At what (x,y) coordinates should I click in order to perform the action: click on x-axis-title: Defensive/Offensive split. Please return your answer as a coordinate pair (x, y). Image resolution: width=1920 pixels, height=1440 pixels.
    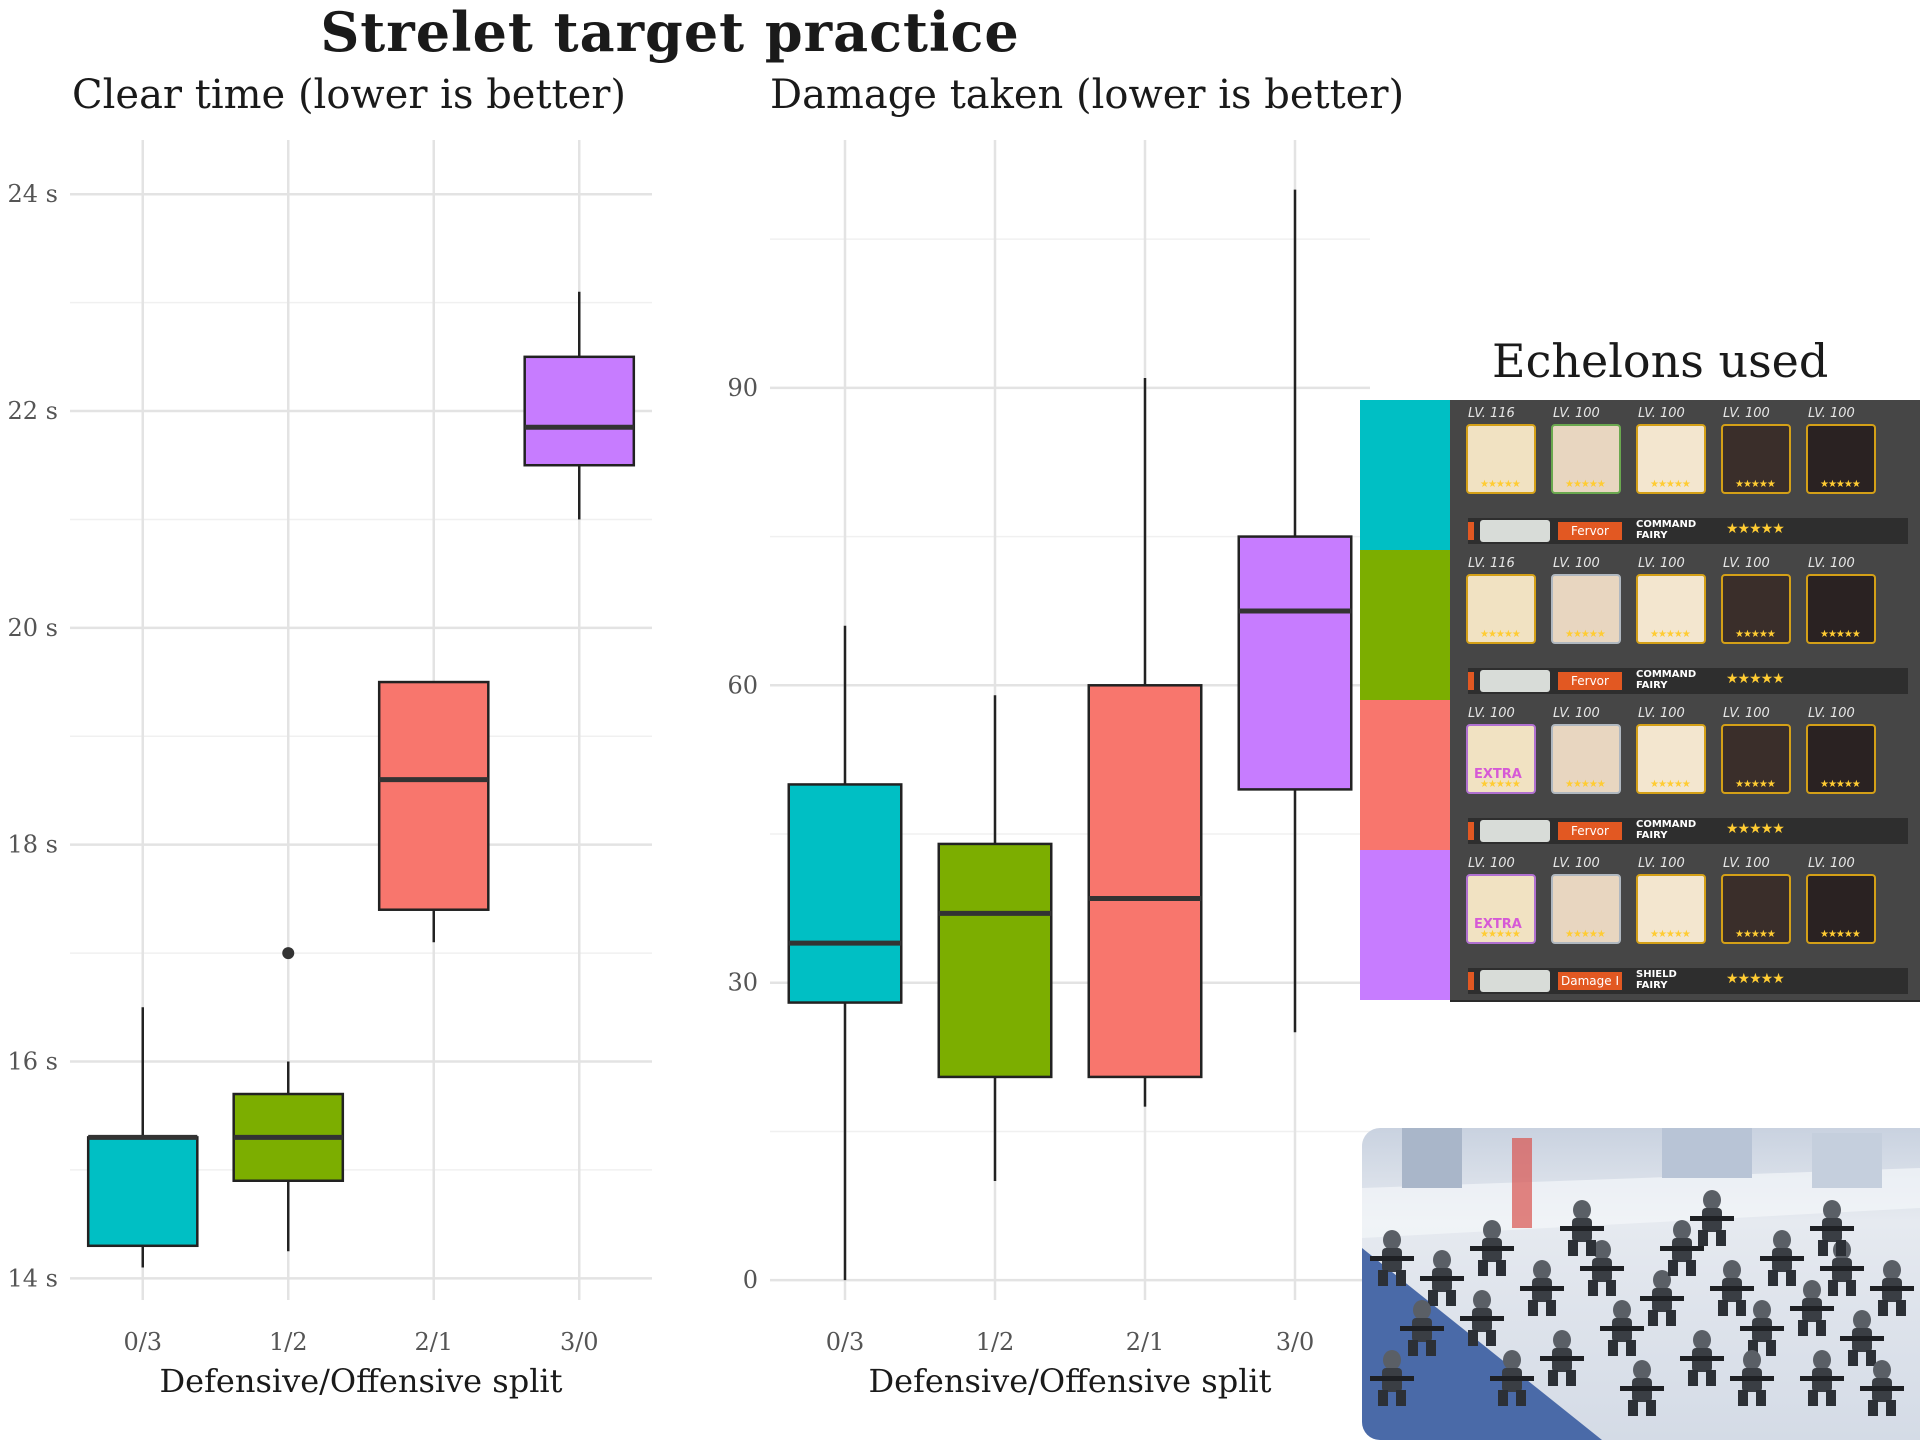
    Looking at the image, I should click on (360, 1381).